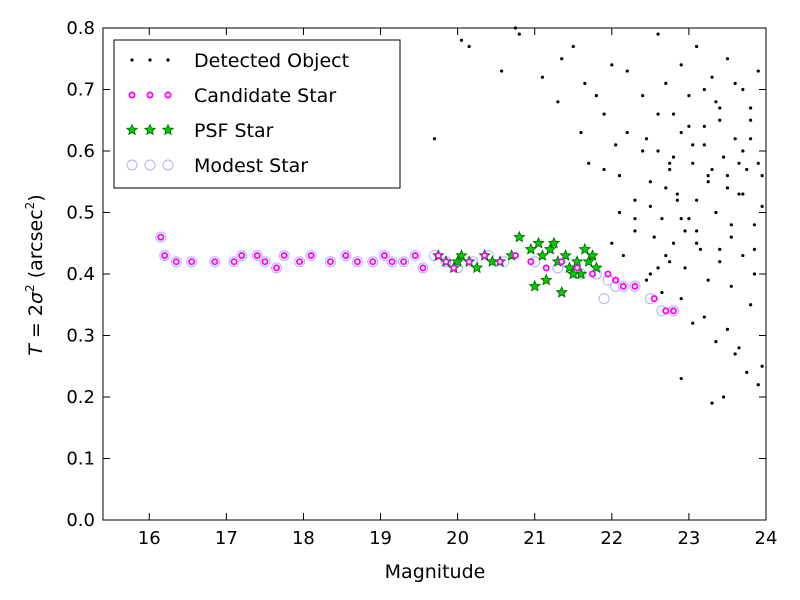 The width and height of the screenshot is (800, 600). I want to click on x-tick-label: 23, so click(688, 538).